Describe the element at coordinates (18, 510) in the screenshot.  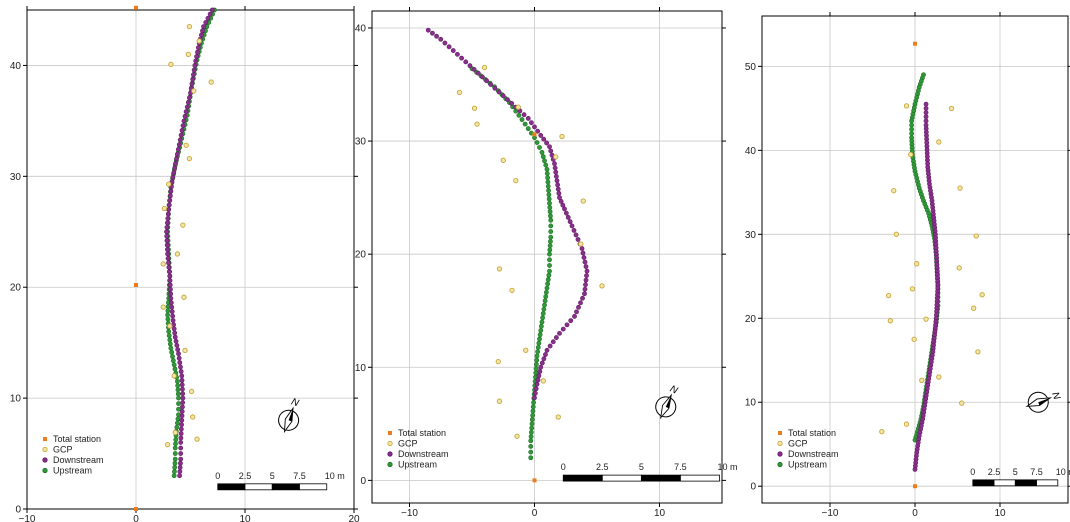
I see `y-tick-label: 0` at that location.